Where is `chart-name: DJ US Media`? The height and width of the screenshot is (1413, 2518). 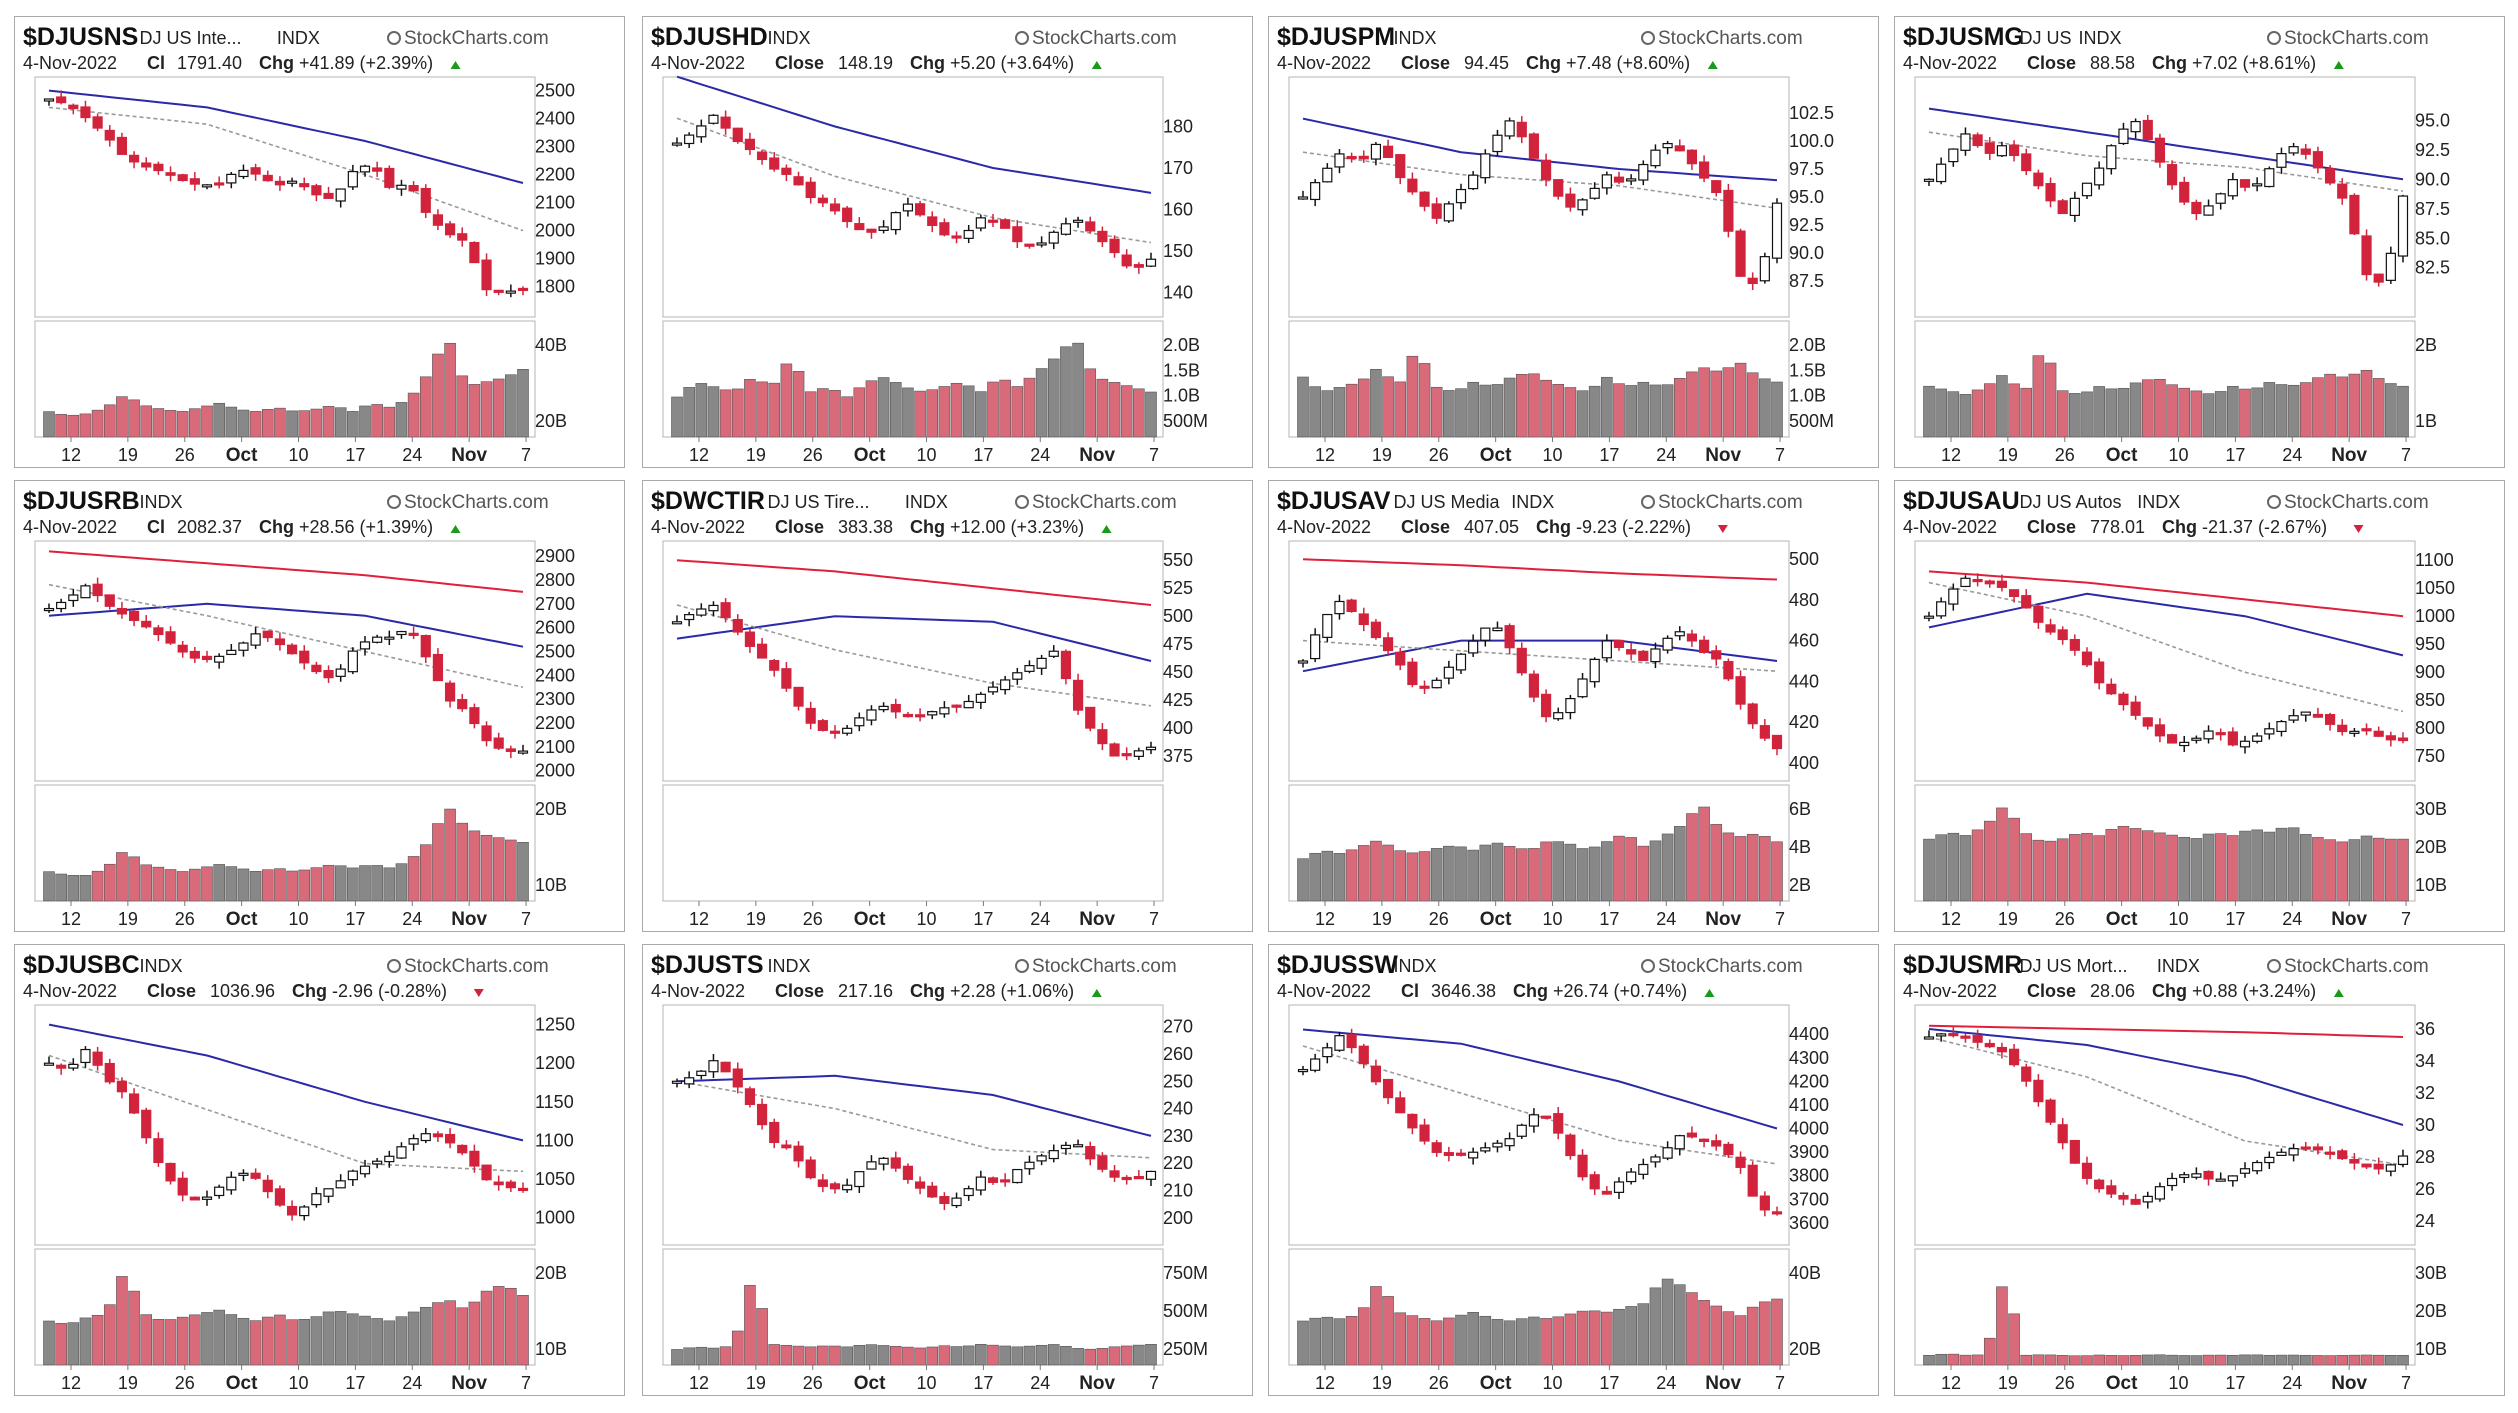 chart-name: DJ US Media is located at coordinates (1447, 502).